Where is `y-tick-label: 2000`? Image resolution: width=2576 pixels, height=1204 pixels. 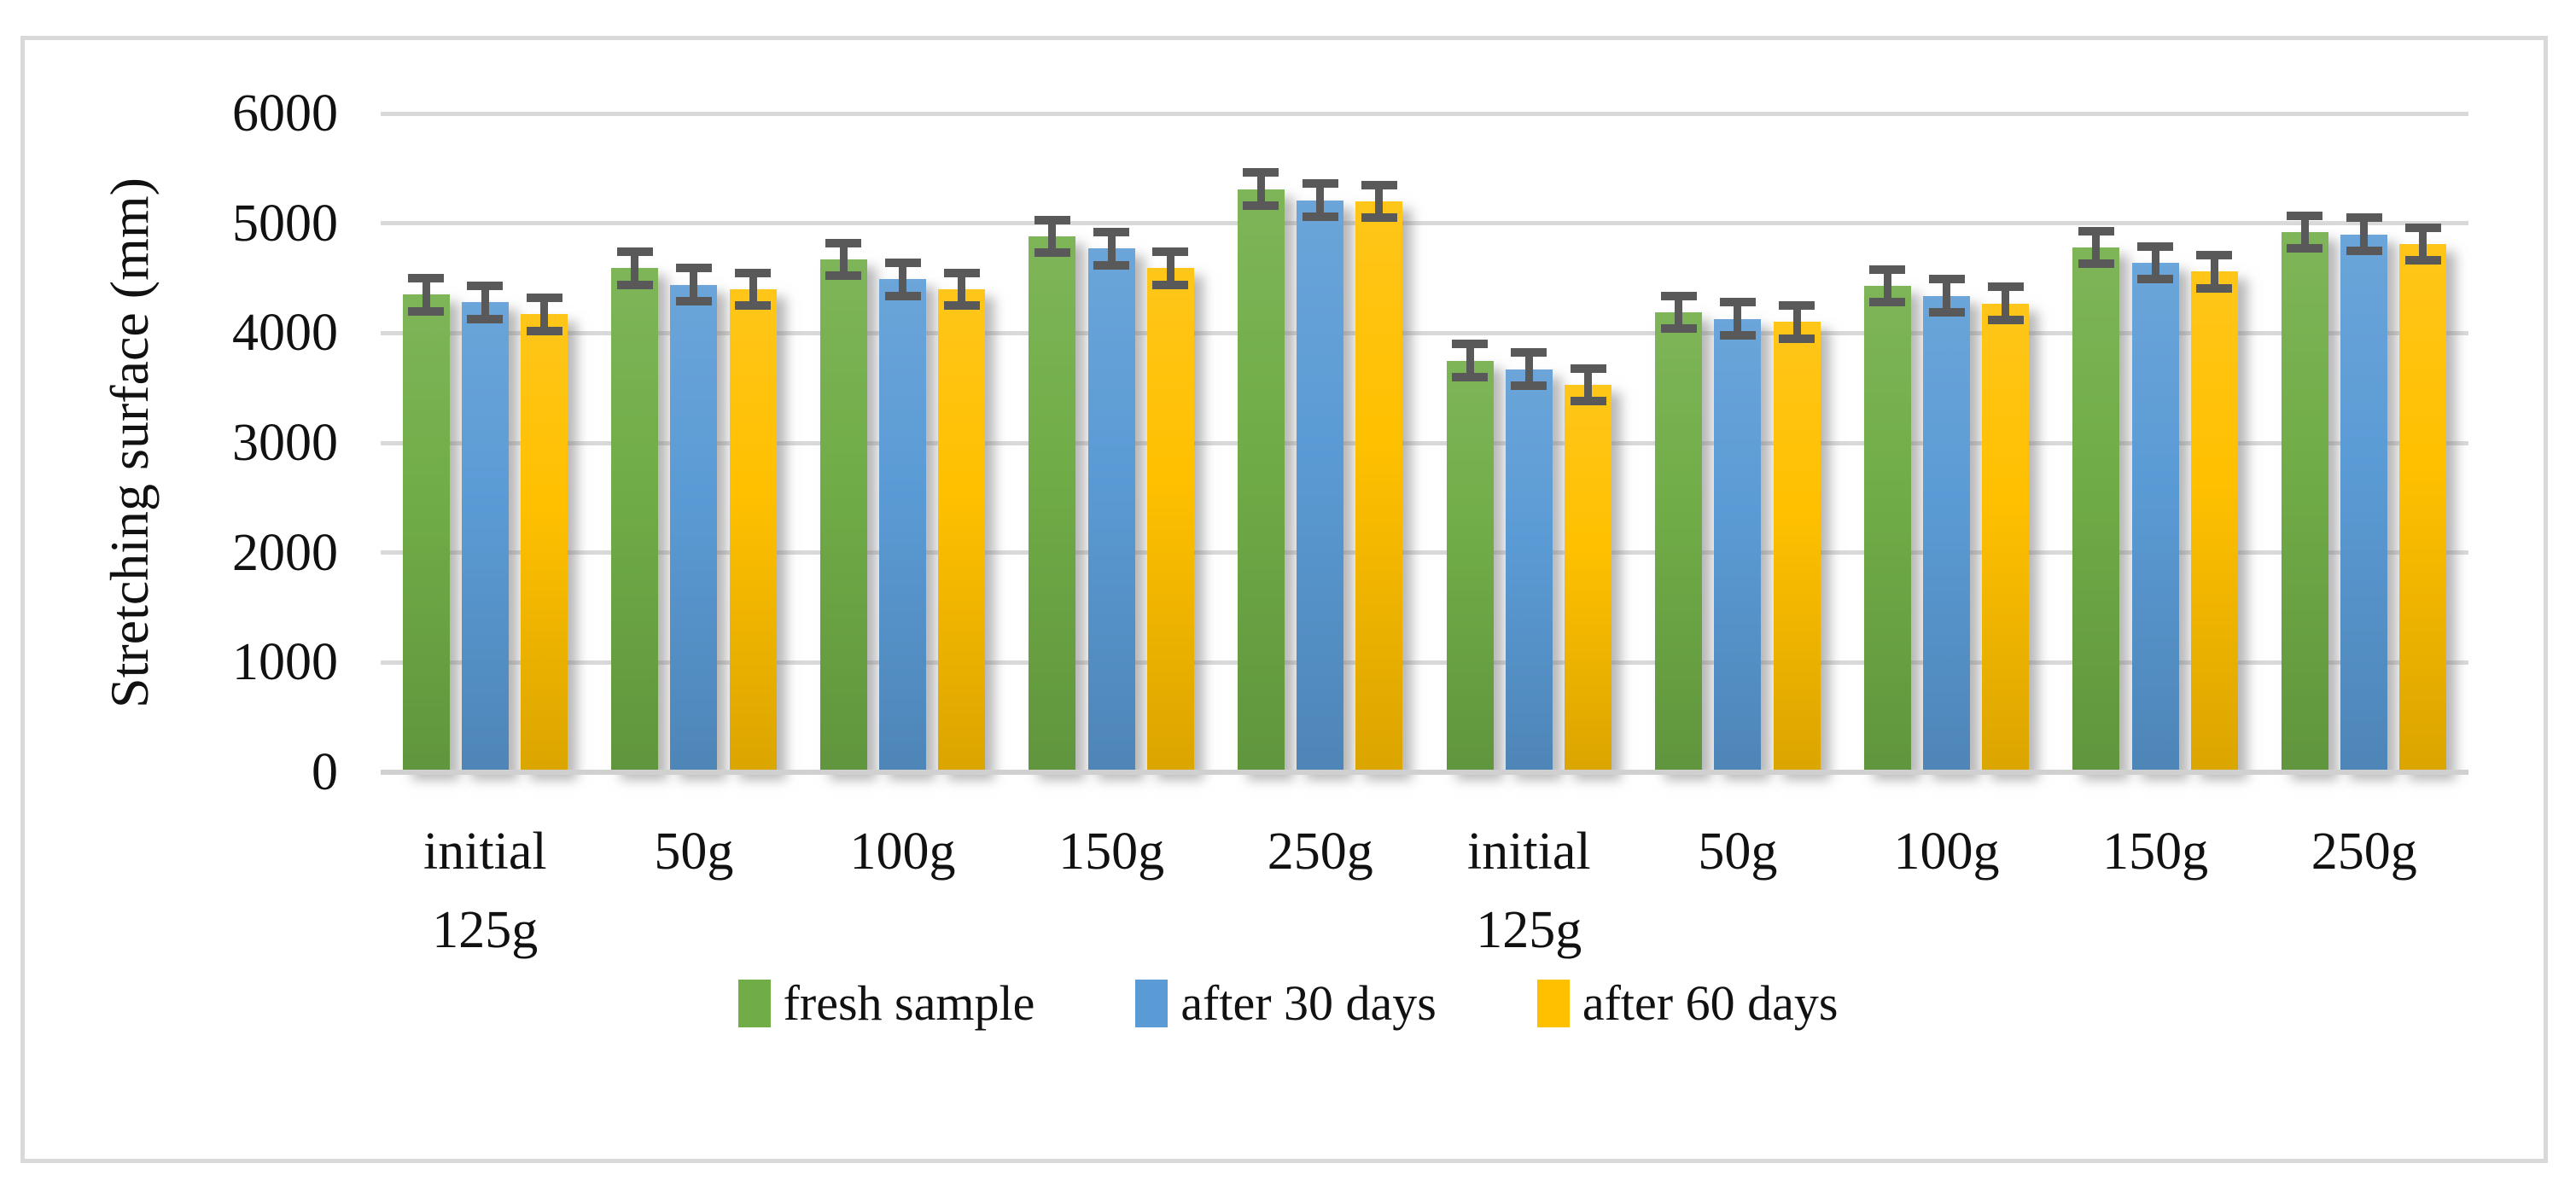 y-tick-label: 2000 is located at coordinates (285, 552).